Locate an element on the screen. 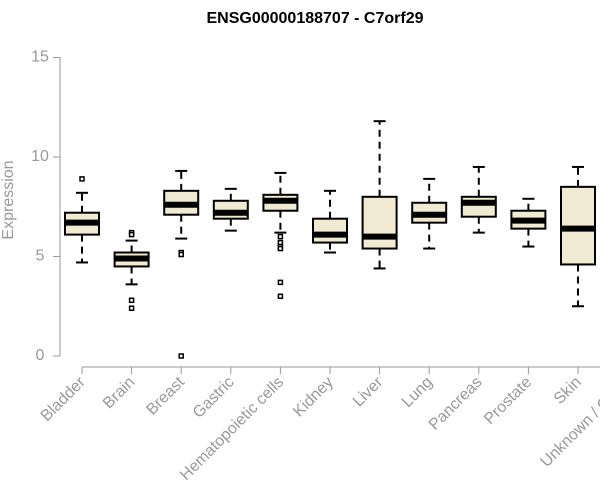  y-axis: 0 5 10 15 is located at coordinates (46, 206).